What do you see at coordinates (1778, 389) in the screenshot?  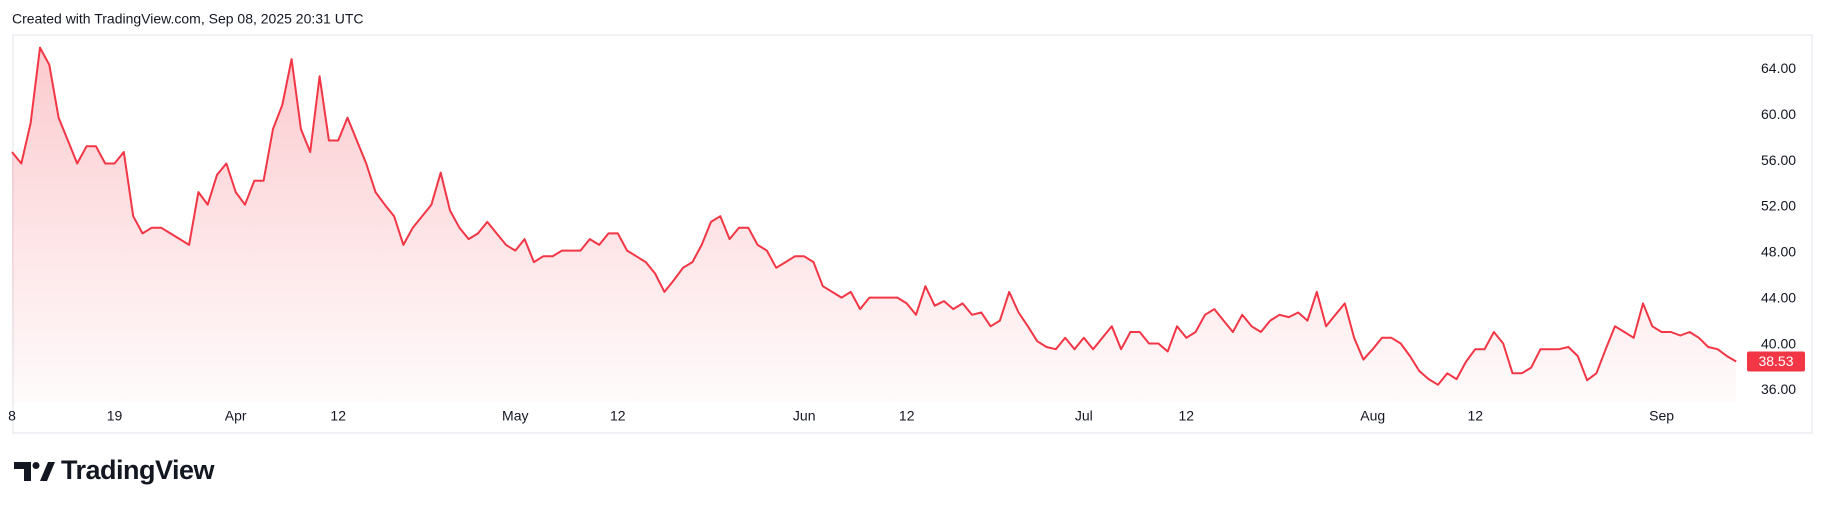 I see `y-tick-label: 36.00` at bounding box center [1778, 389].